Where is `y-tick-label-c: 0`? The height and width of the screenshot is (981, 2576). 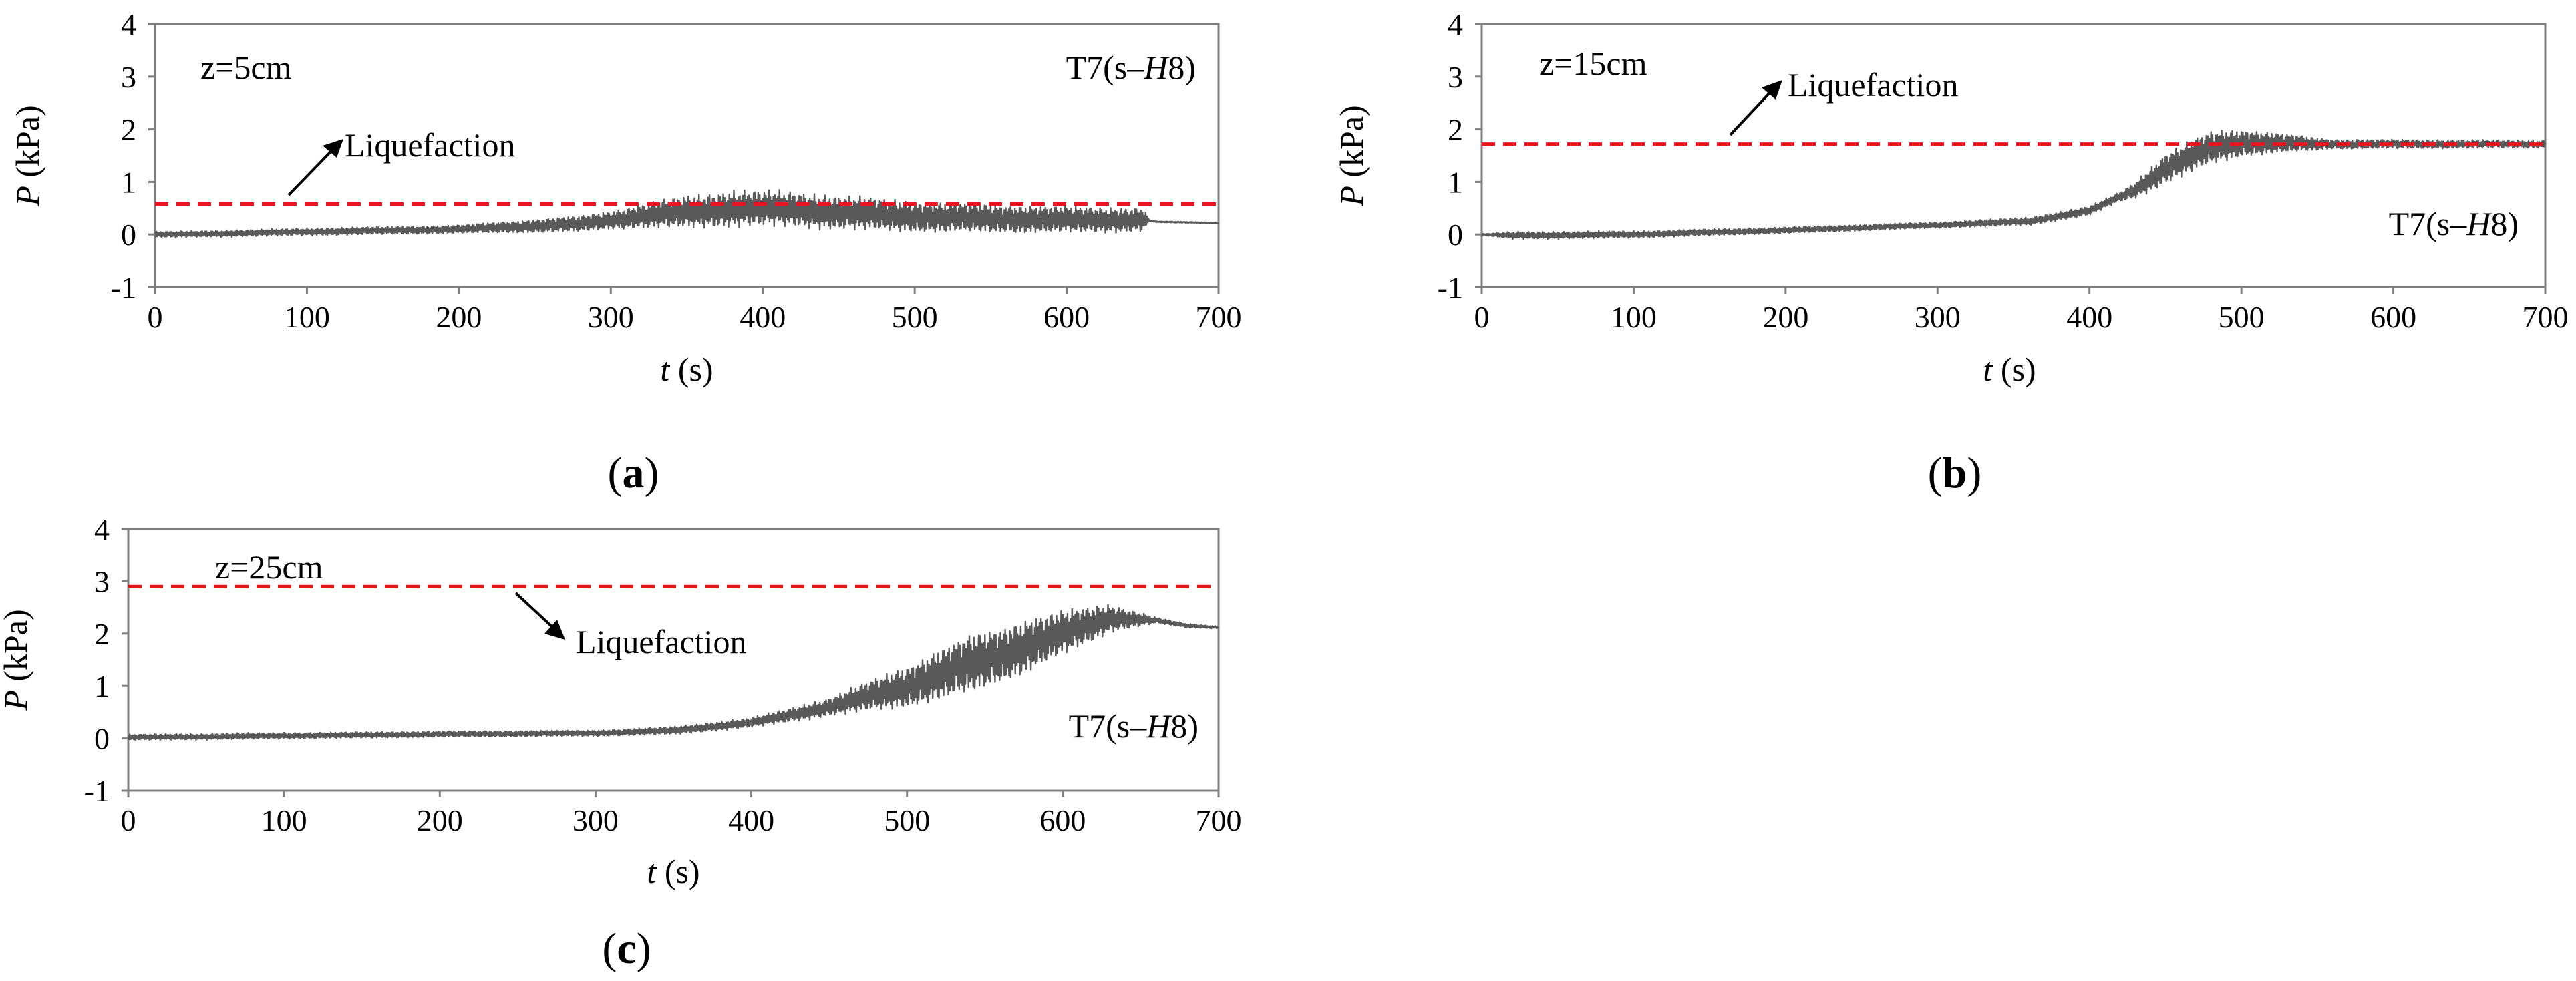 y-tick-label-c: 0 is located at coordinates (102, 739).